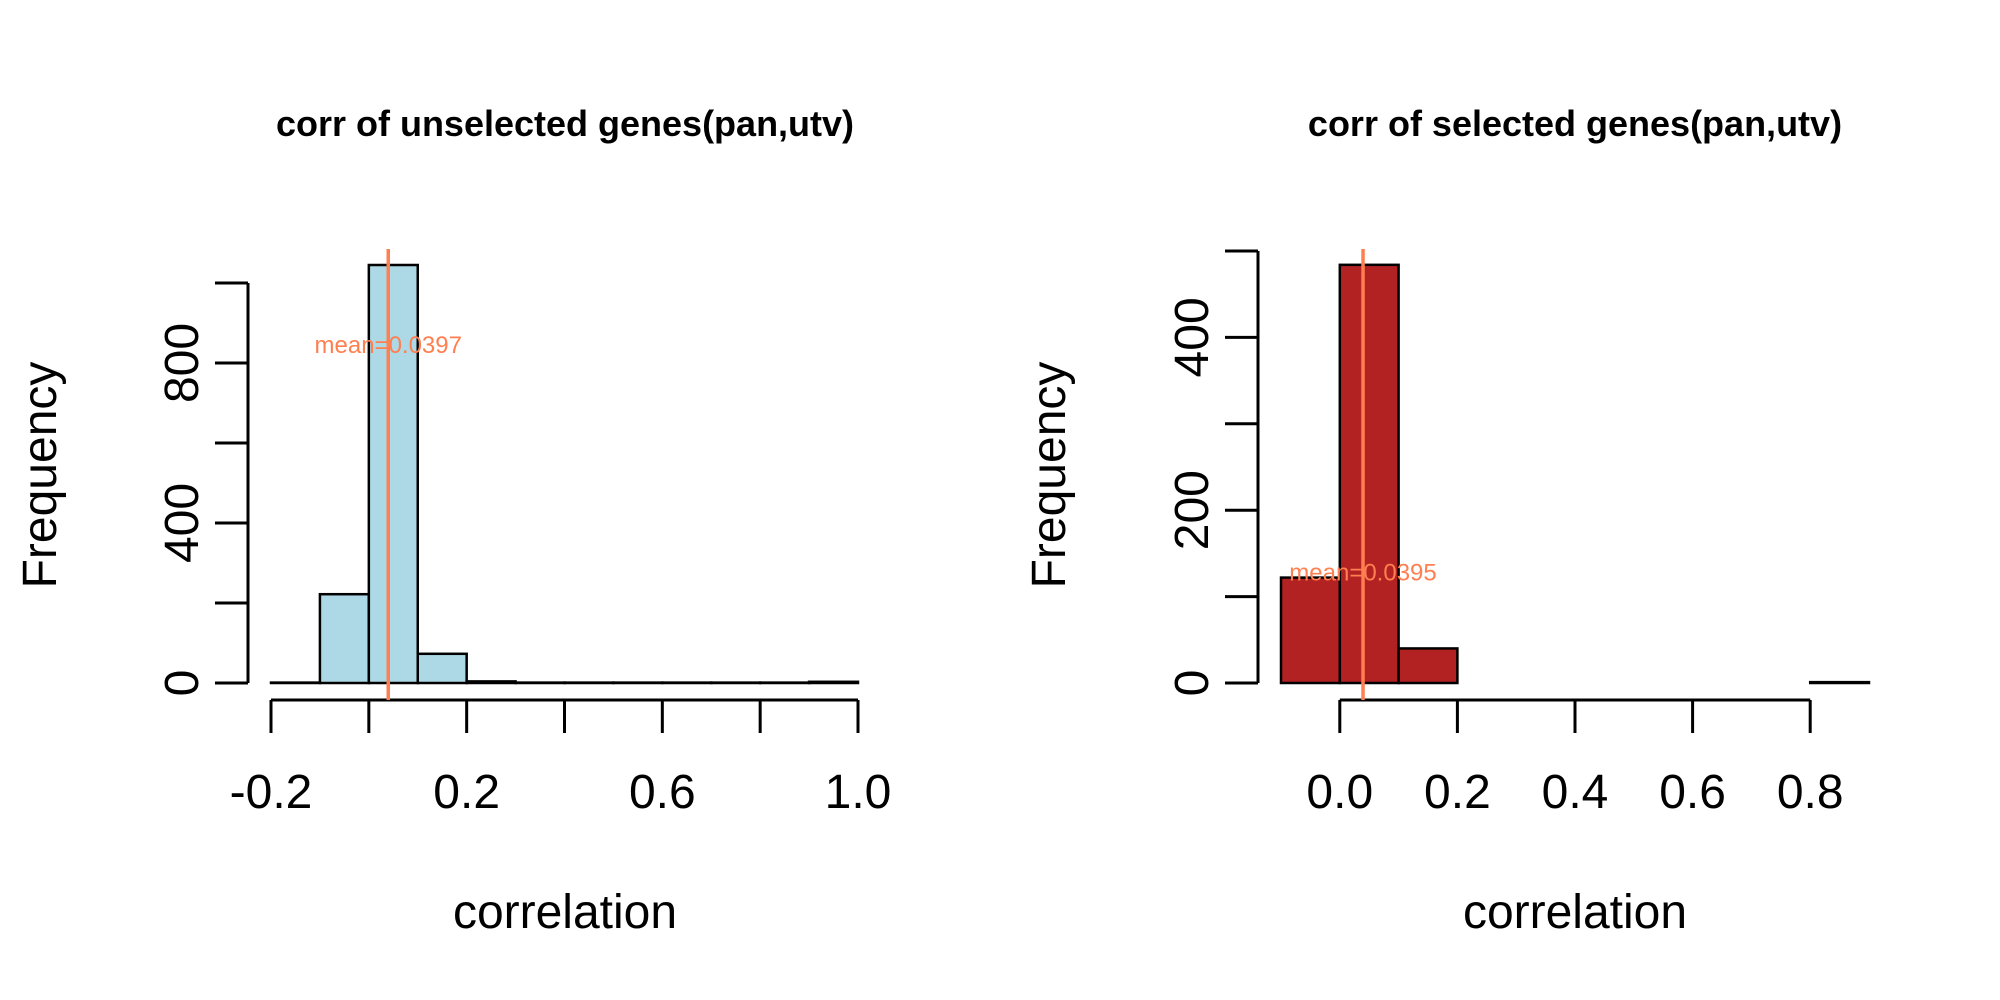 Image resolution: width=2000 pixels, height=1000 pixels. Describe the element at coordinates (1362, 572) in the screenshot. I see `mean-annotation: mean=0.0395` at that location.